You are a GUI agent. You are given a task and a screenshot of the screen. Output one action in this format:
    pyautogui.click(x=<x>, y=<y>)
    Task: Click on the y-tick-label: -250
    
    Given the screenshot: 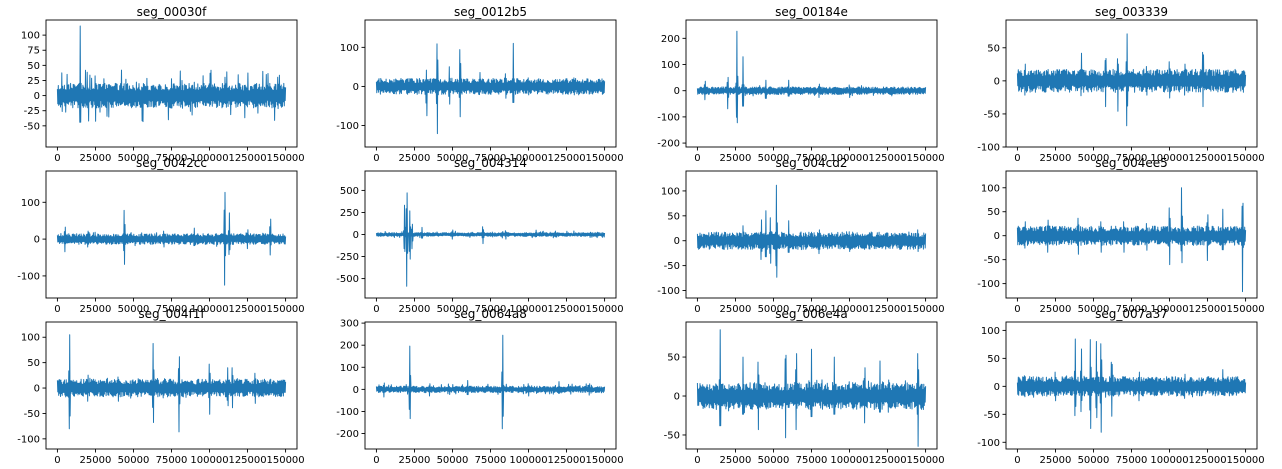 What is the action you would take?
    pyautogui.click(x=347, y=257)
    